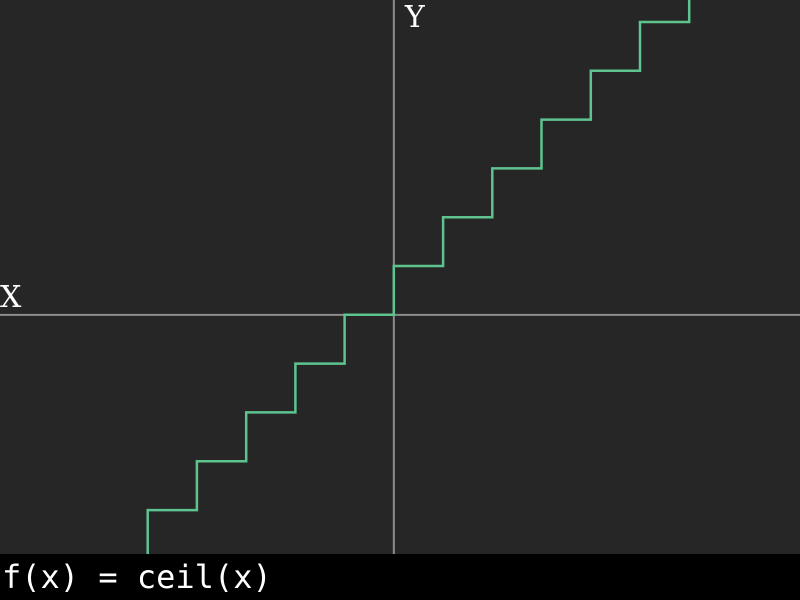 Image resolution: width=800 pixels, height=600 pixels. What do you see at coordinates (11, 297) in the screenshot?
I see `x-axis-label: X` at bounding box center [11, 297].